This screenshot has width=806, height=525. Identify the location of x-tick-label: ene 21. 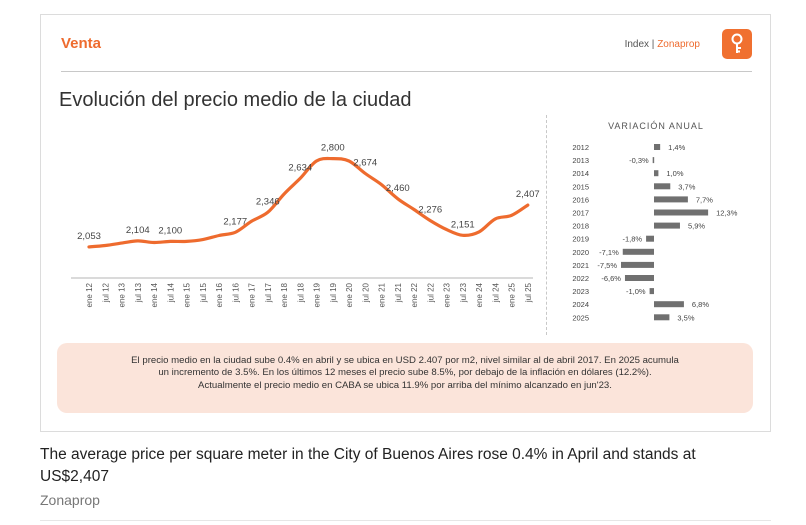
(382, 294).